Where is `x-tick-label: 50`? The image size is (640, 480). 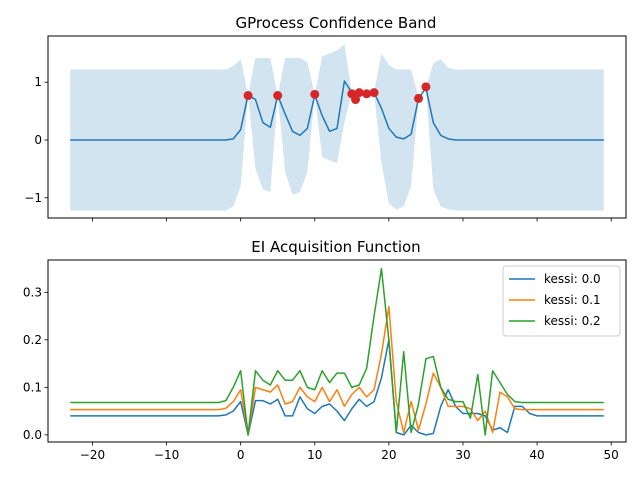 x-tick-label: 50 is located at coordinates (611, 455).